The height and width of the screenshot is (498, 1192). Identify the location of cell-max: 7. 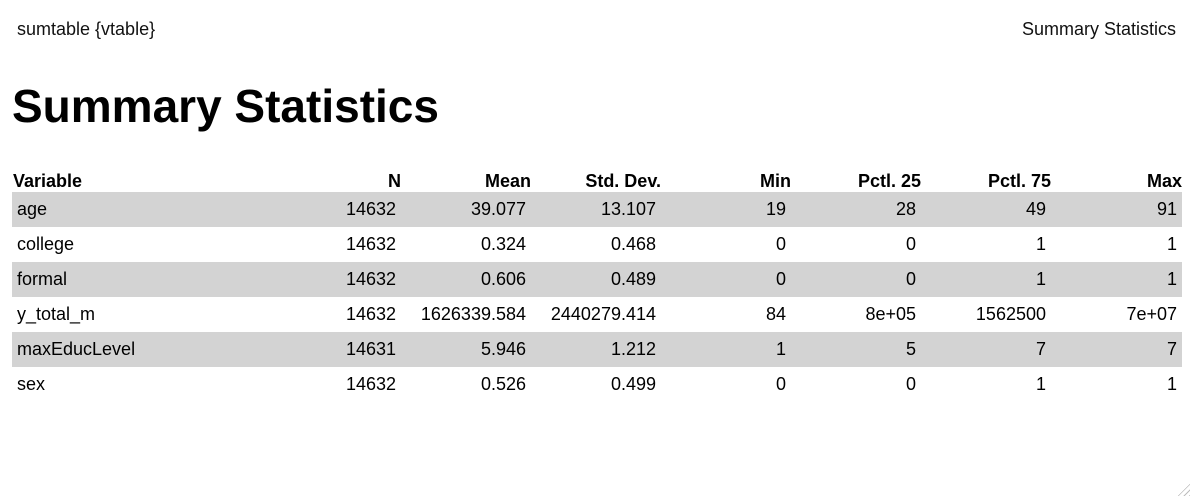
(1171, 349).